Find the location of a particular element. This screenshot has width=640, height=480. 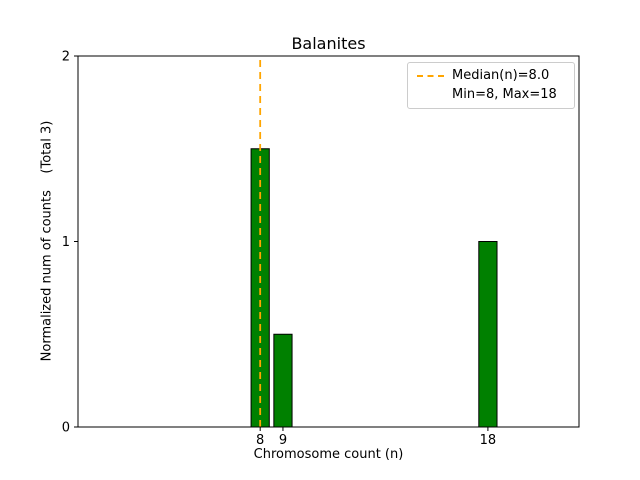

legend: Median(n)=8.0 Min=8, Max=18 is located at coordinates (491, 85).